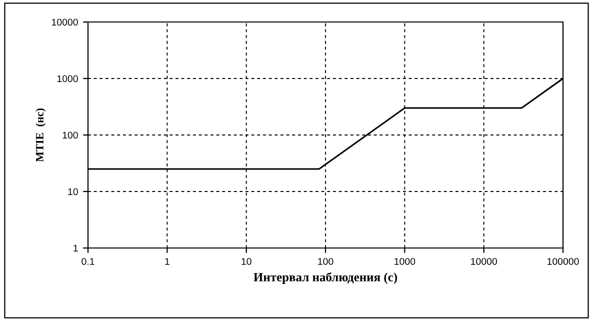 This screenshot has height=321, width=593. Describe the element at coordinates (73, 192) in the screenshot. I see `y-tick-label: 10` at that location.